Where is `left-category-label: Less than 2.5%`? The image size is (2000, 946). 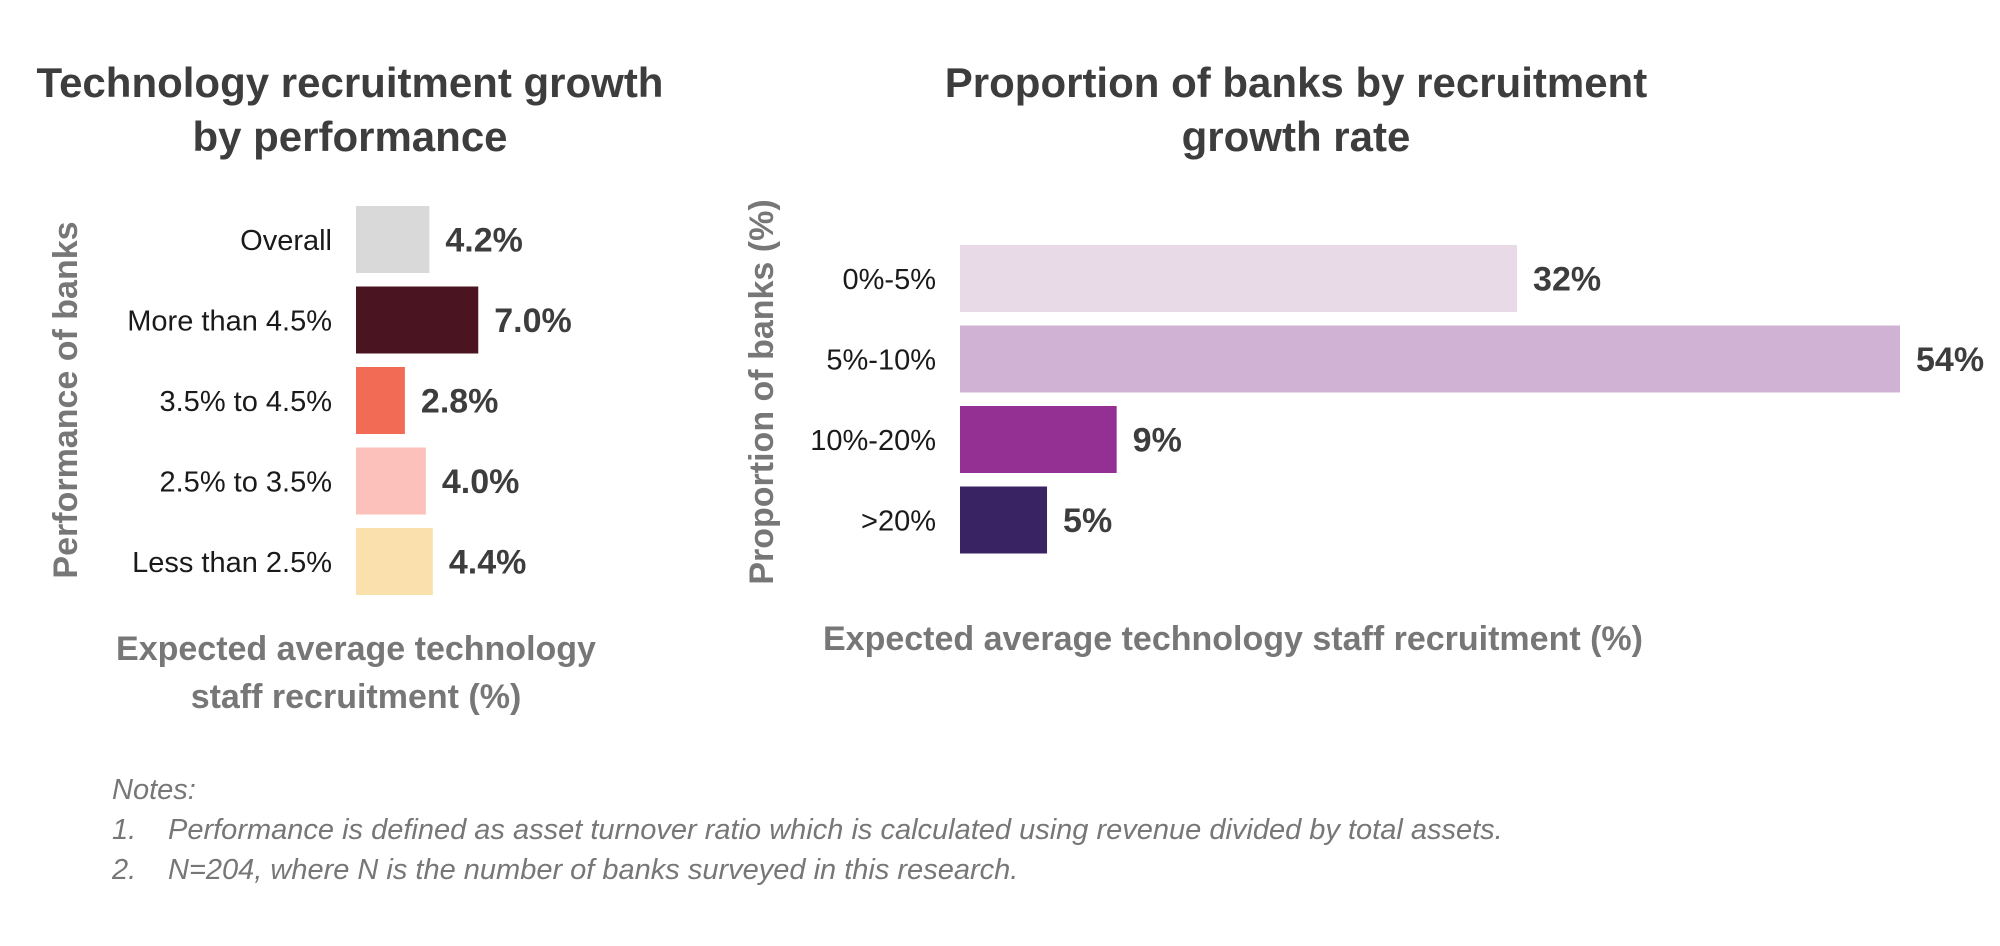
left-category-label: Less than 2.5% is located at coordinates (232, 563).